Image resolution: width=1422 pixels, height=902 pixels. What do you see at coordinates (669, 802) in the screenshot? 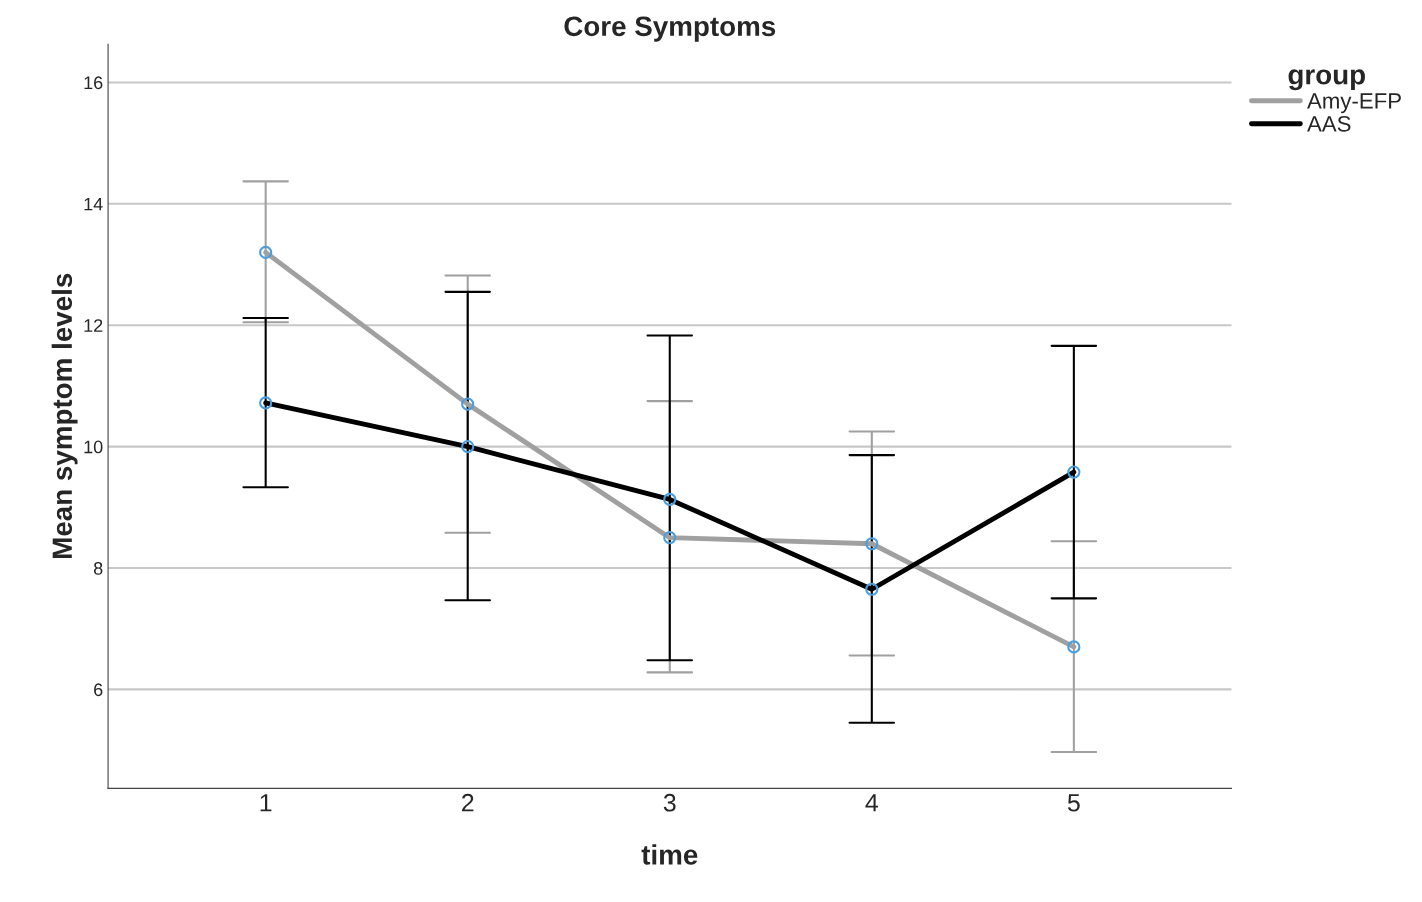
I see `x-tick-label: 3` at bounding box center [669, 802].